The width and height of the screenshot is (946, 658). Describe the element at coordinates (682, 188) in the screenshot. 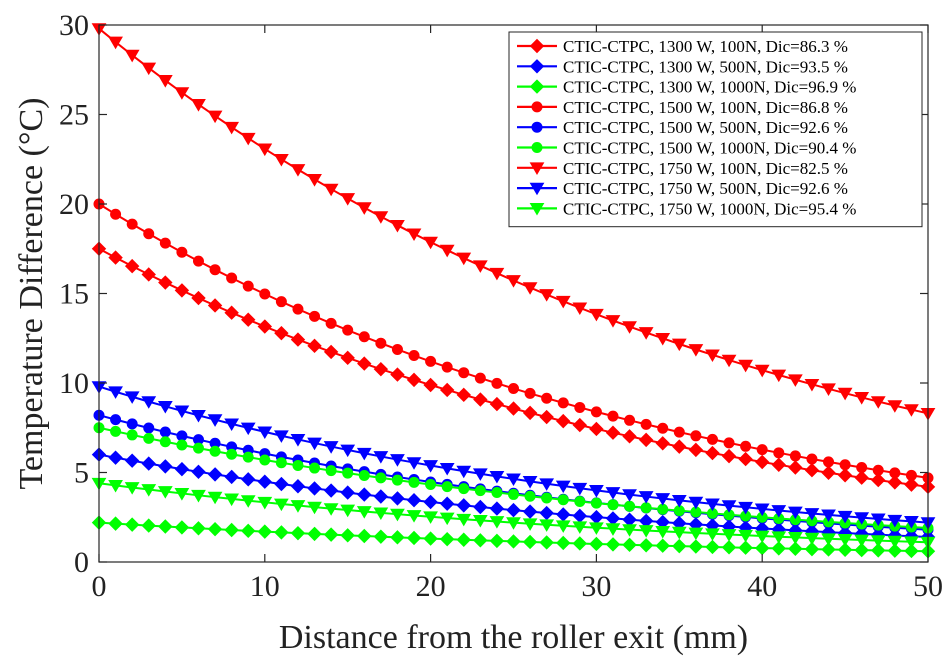

I see `legend-item: CTIC-CTPC, 1750 W, 500N, Dic=92.6 %` at that location.